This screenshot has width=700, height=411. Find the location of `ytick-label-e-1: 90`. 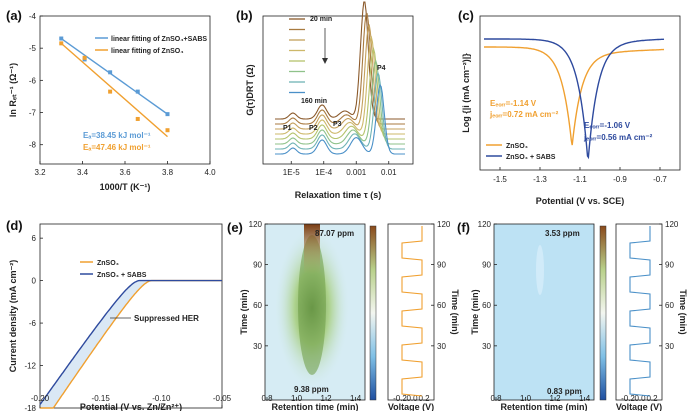

ytick-label-e-1: 90 is located at coordinates (257, 265).